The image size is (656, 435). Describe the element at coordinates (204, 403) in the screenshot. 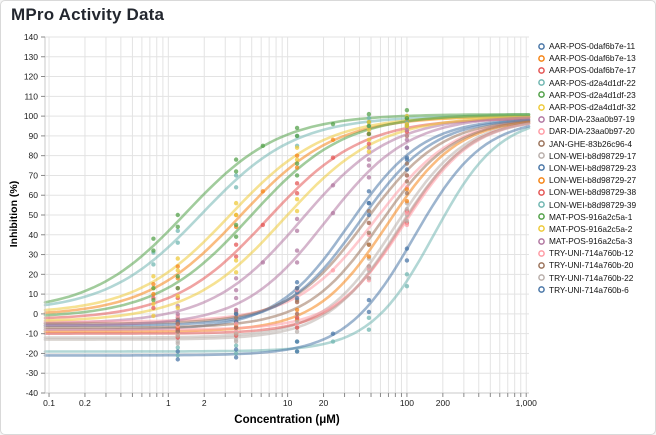

I see `x-tick-label: 2` at that location.